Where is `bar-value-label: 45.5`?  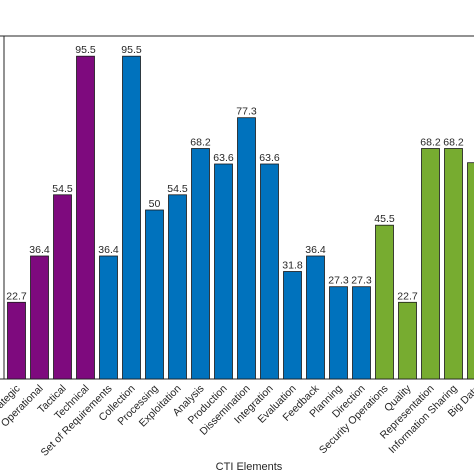
bar-value-label: 45.5 is located at coordinates (384, 219).